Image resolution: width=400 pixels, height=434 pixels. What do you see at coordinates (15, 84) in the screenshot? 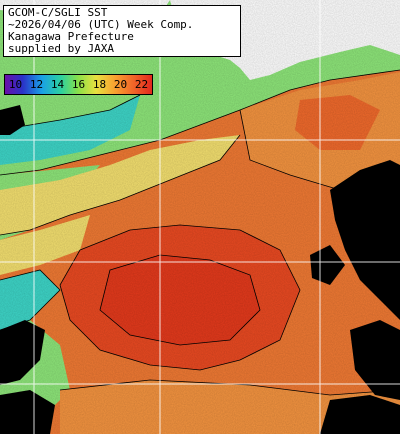
I see `legend-label-10: 10` at bounding box center [15, 84].